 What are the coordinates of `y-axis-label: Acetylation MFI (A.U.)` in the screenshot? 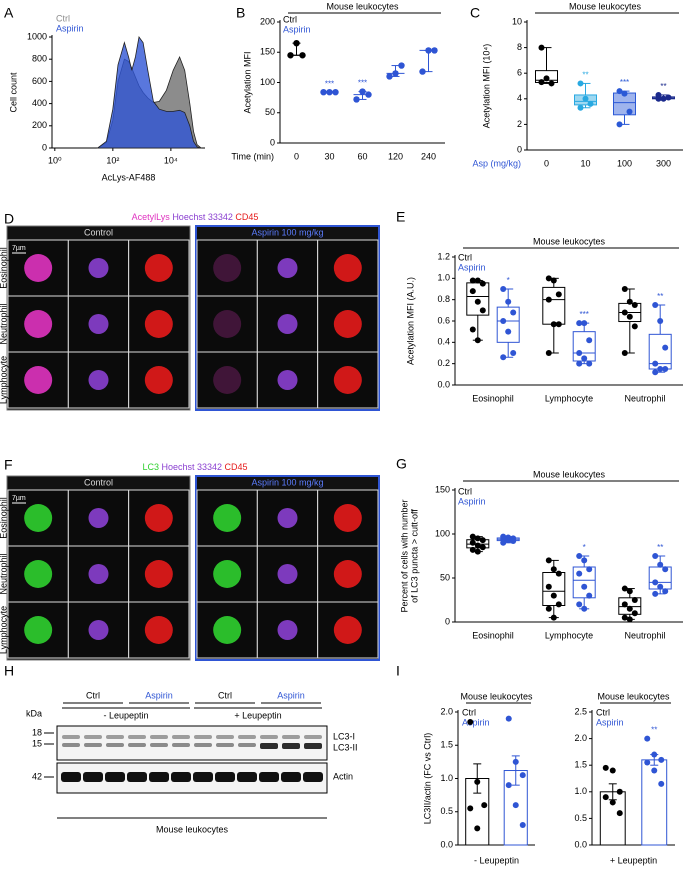 It's located at (410, 321).